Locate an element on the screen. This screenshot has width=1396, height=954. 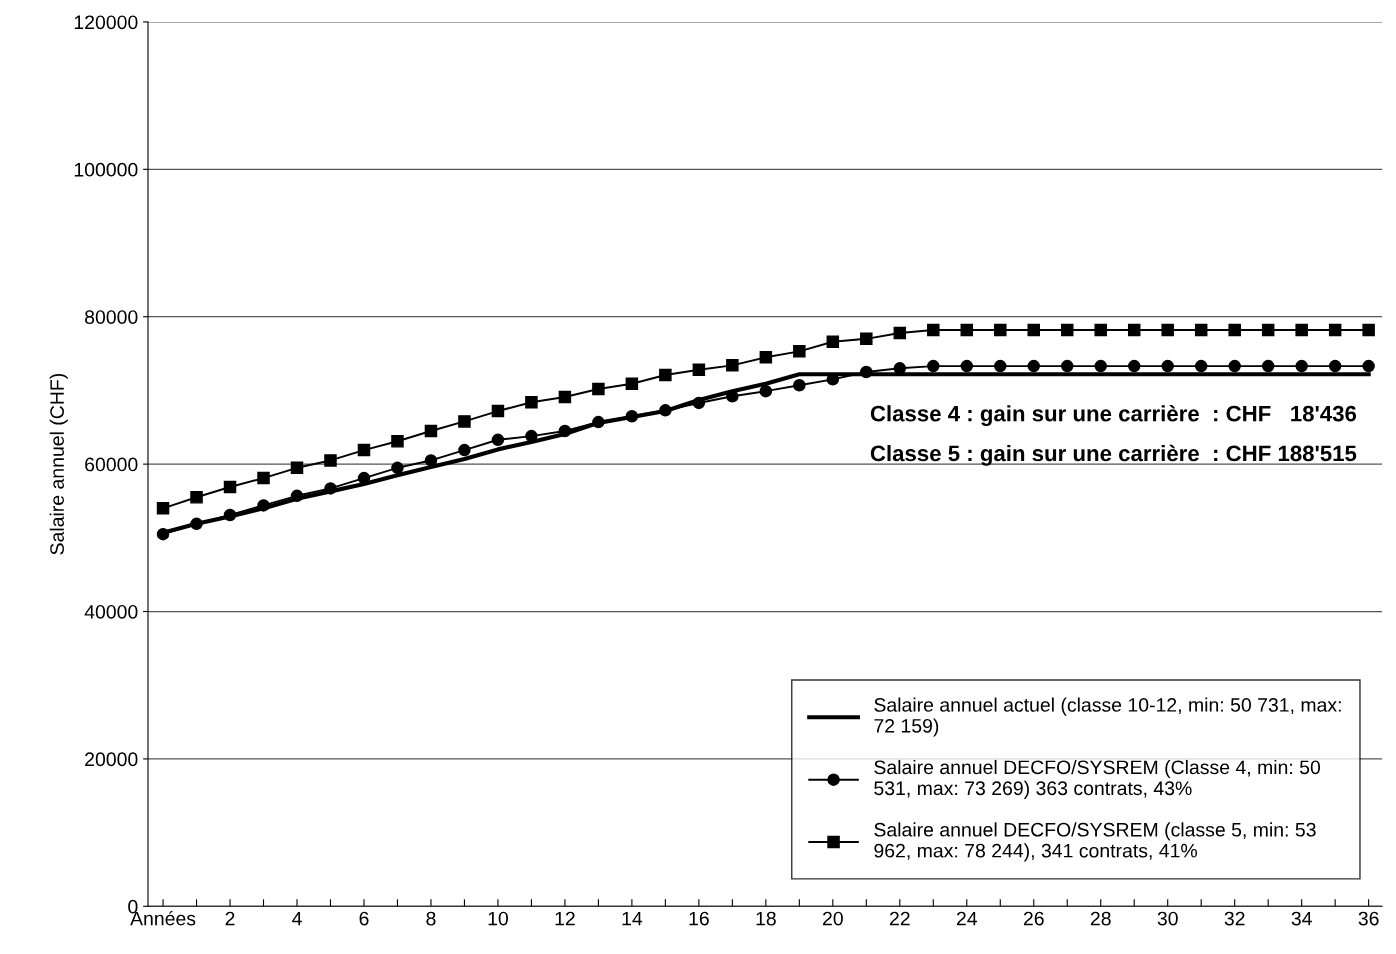
x-tick-label: 28 is located at coordinates (1100, 918).